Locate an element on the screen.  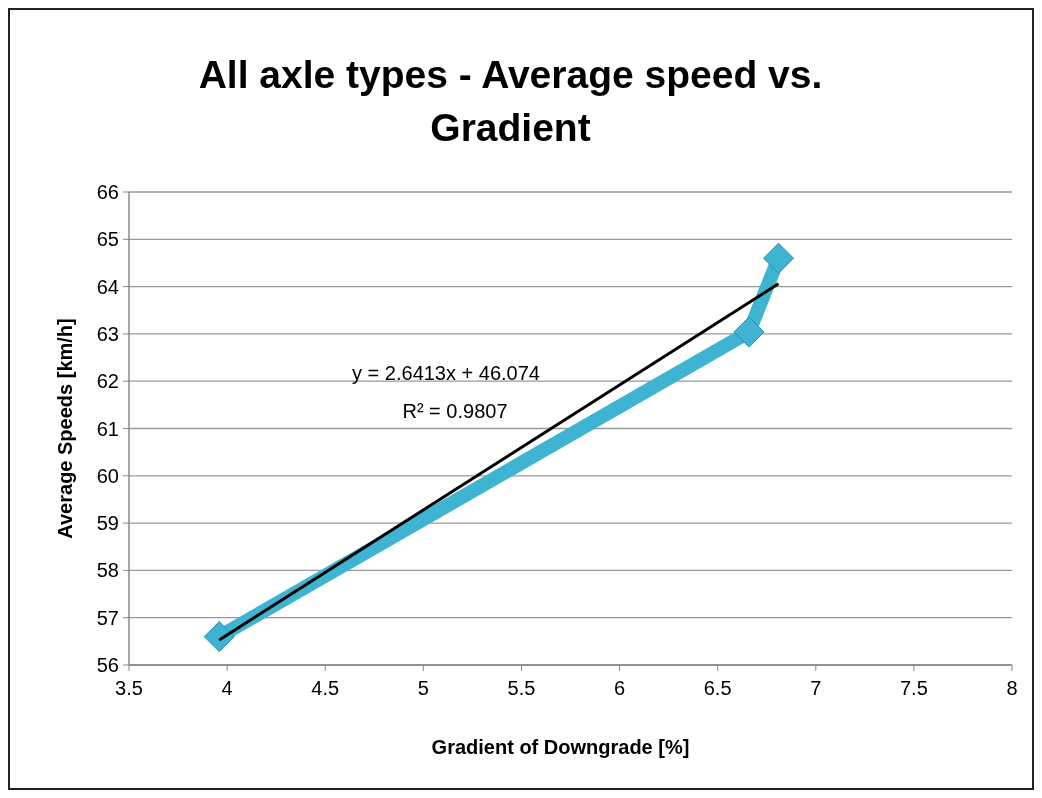
y-tick-label: 58 is located at coordinates (107, 570).